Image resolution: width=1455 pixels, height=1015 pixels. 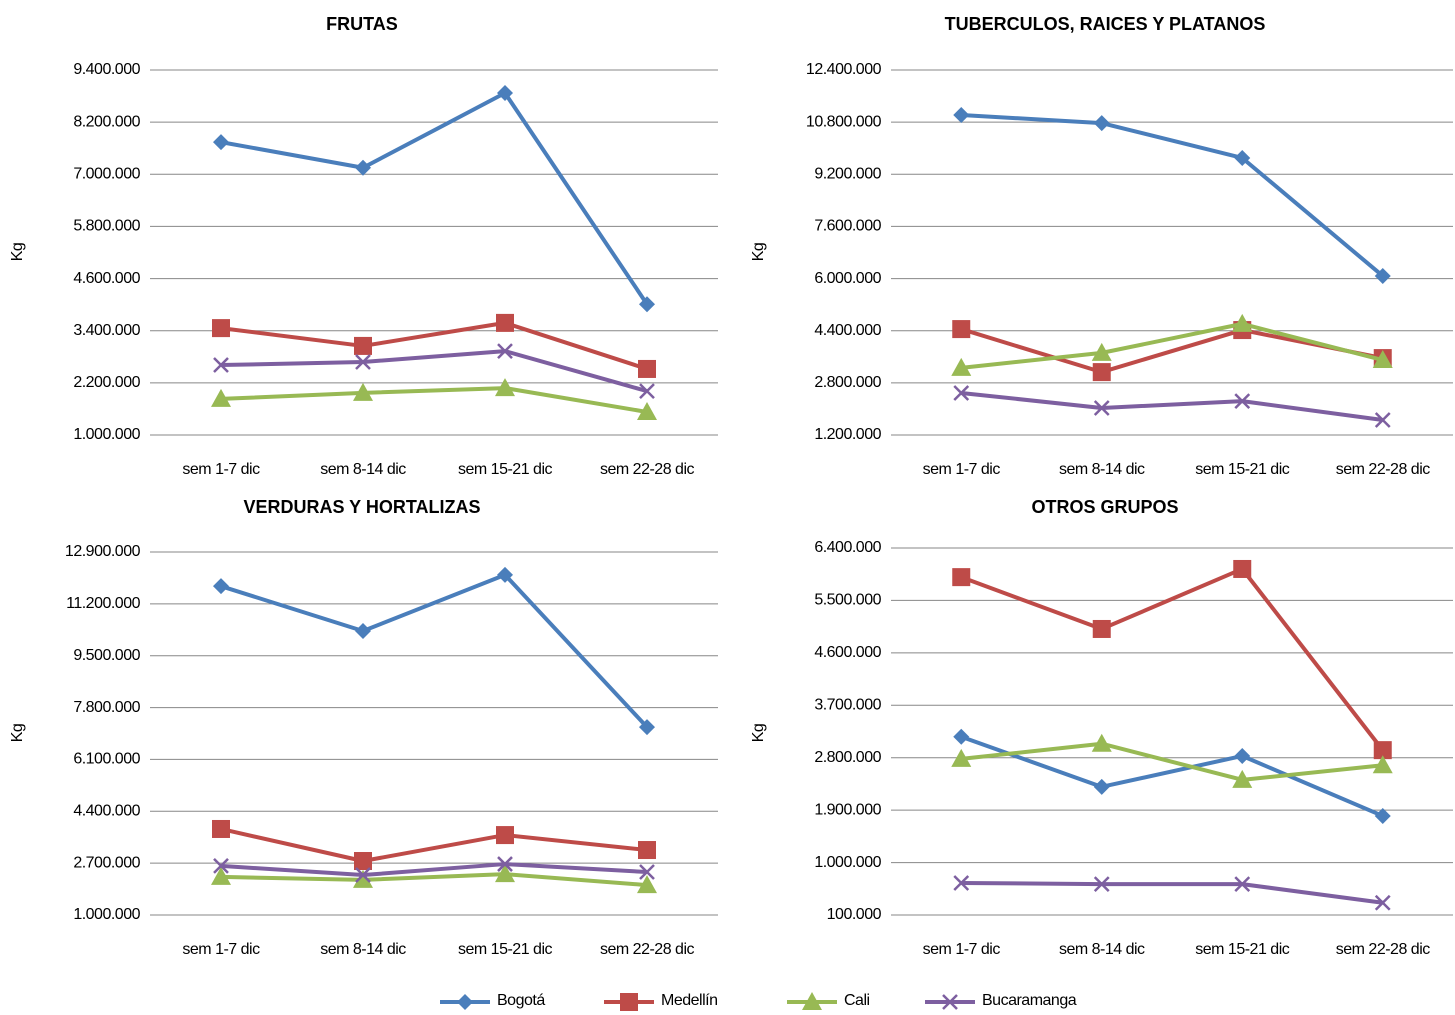 I want to click on y-tick-label: 7.800.000, so click(x=106, y=707).